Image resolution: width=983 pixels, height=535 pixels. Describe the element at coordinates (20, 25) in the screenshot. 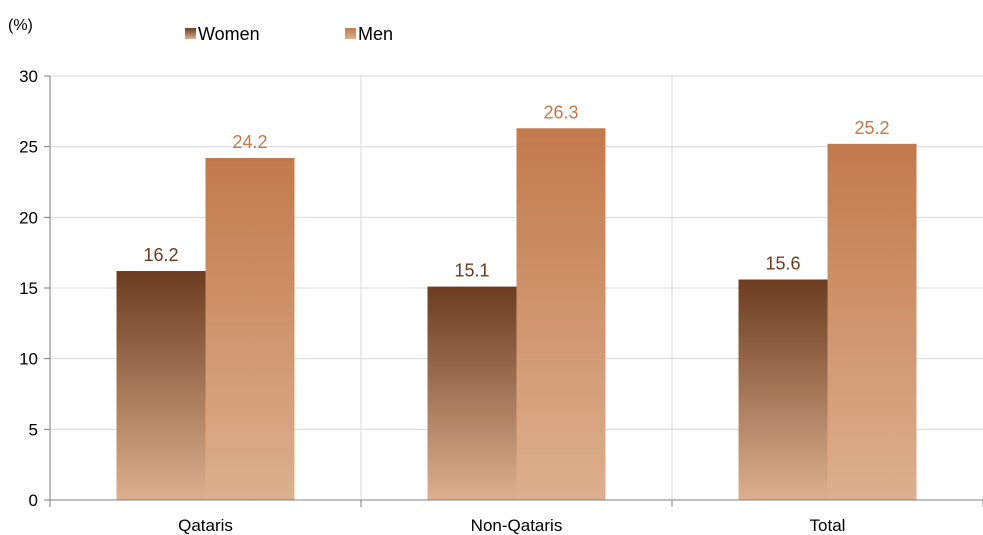

I see `y-axis-unit-label: (%)` at that location.